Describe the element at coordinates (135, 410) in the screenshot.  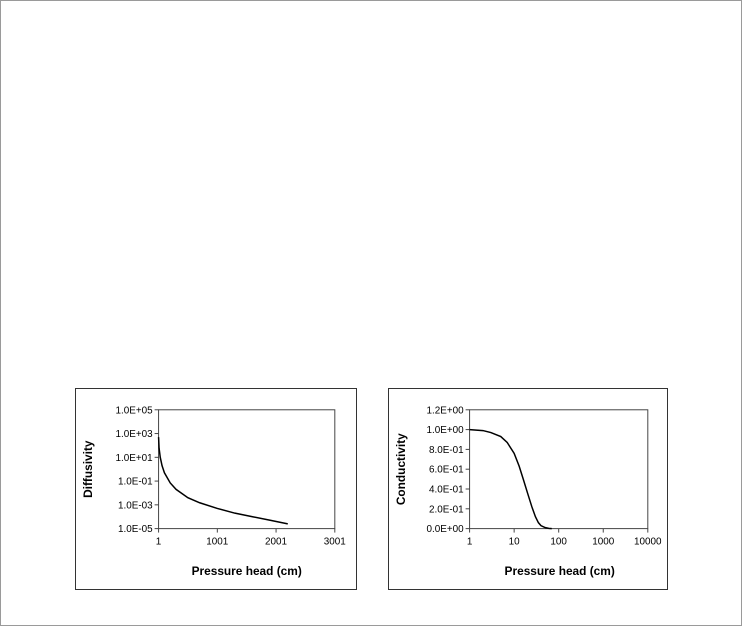
I see `y-tick-label: 1.0E+05` at that location.